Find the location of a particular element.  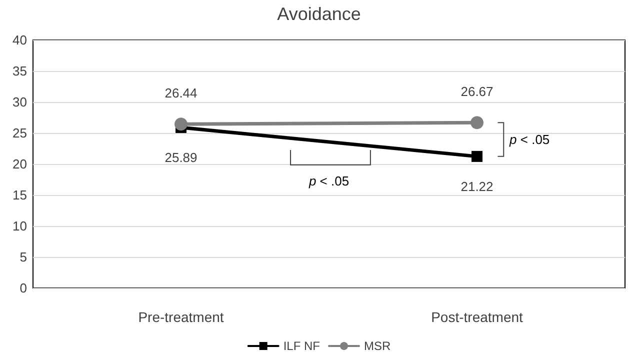

y-tick-label: 10 is located at coordinates (19, 226).